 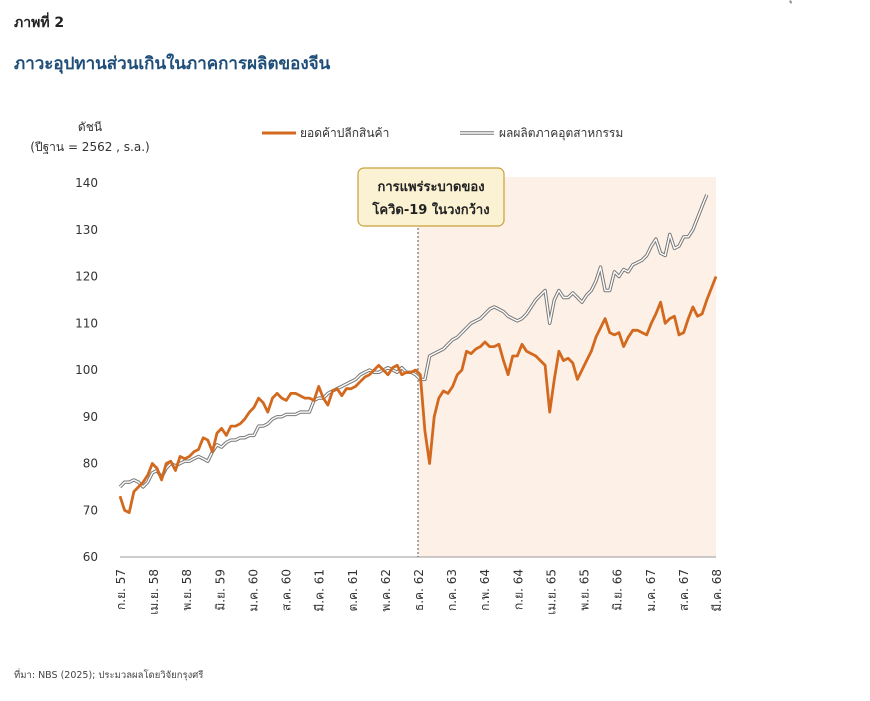 I want to click on x-tick-label: ก.พ. 64, so click(x=485, y=590).